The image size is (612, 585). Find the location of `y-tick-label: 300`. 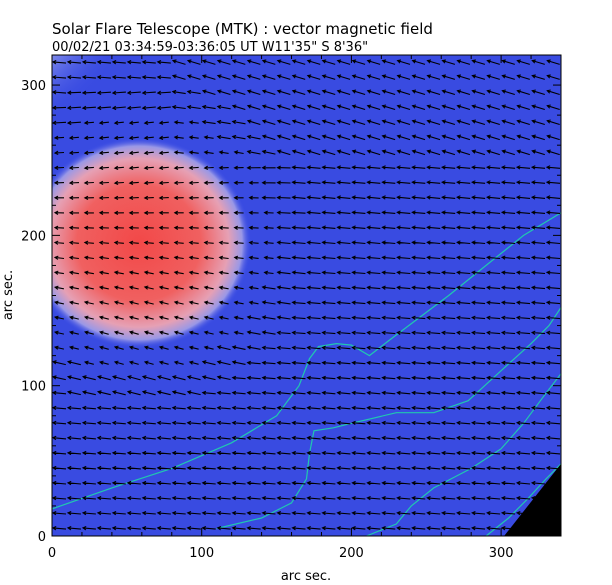

y-tick-label: 300 is located at coordinates (33, 86).